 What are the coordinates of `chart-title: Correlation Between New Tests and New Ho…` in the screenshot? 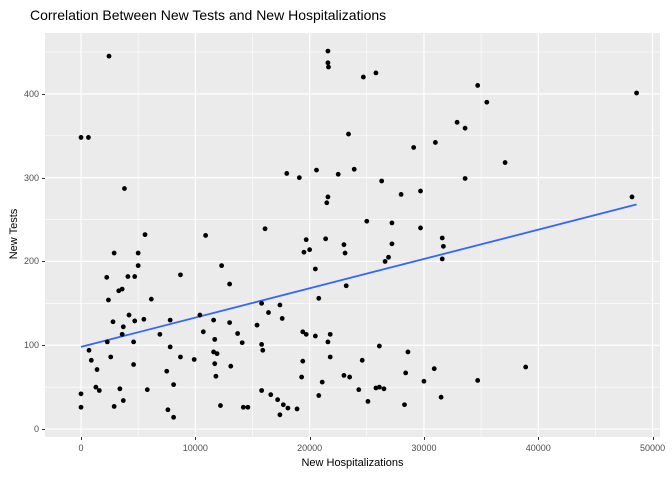 It's located at (208, 15).